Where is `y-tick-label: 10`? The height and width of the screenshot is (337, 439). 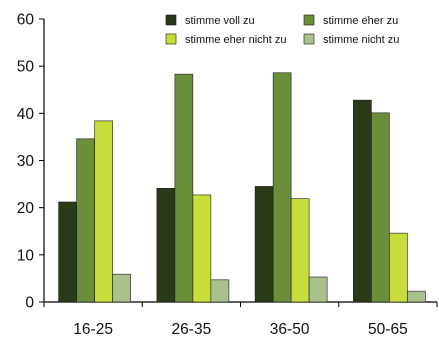 y-tick-label: 10 is located at coordinates (26, 255).